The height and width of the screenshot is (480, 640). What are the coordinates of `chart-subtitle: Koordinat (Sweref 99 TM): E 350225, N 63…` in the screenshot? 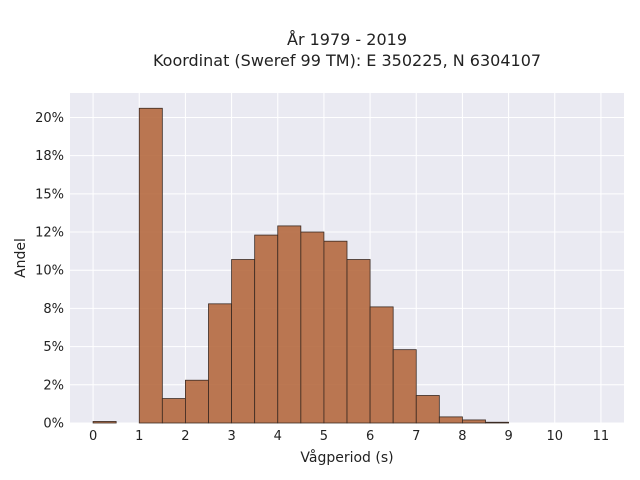 It's located at (347, 60).